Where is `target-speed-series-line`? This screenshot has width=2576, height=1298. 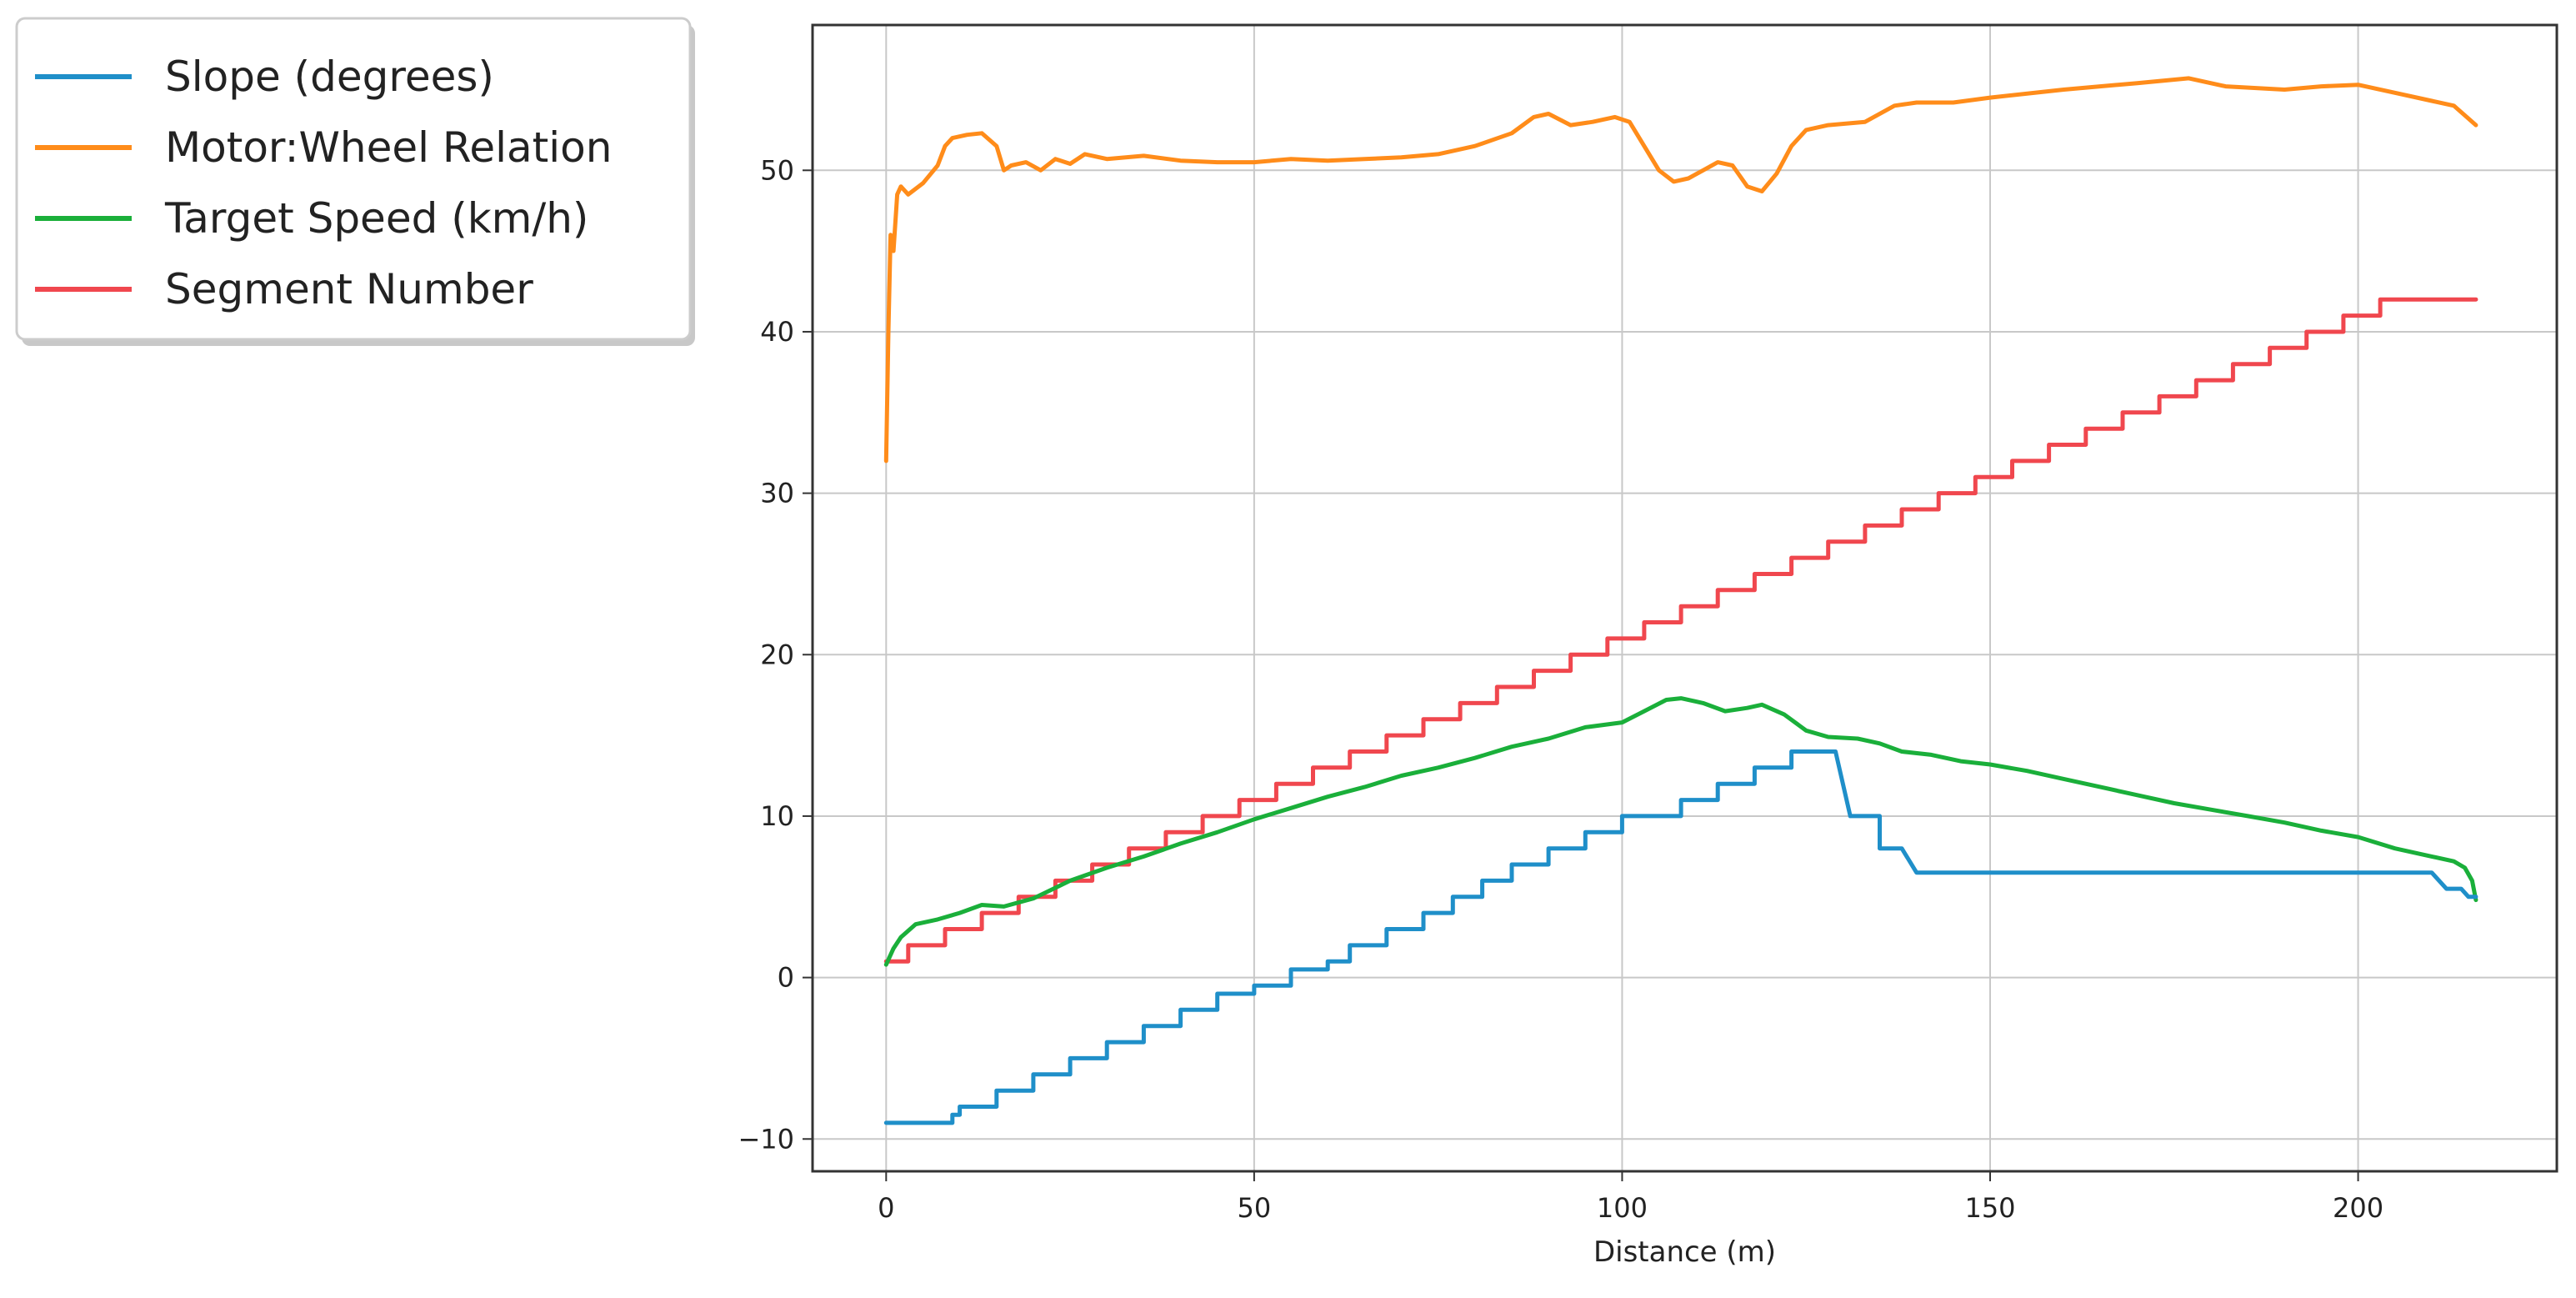 target-speed-series-line is located at coordinates (1681, 831).